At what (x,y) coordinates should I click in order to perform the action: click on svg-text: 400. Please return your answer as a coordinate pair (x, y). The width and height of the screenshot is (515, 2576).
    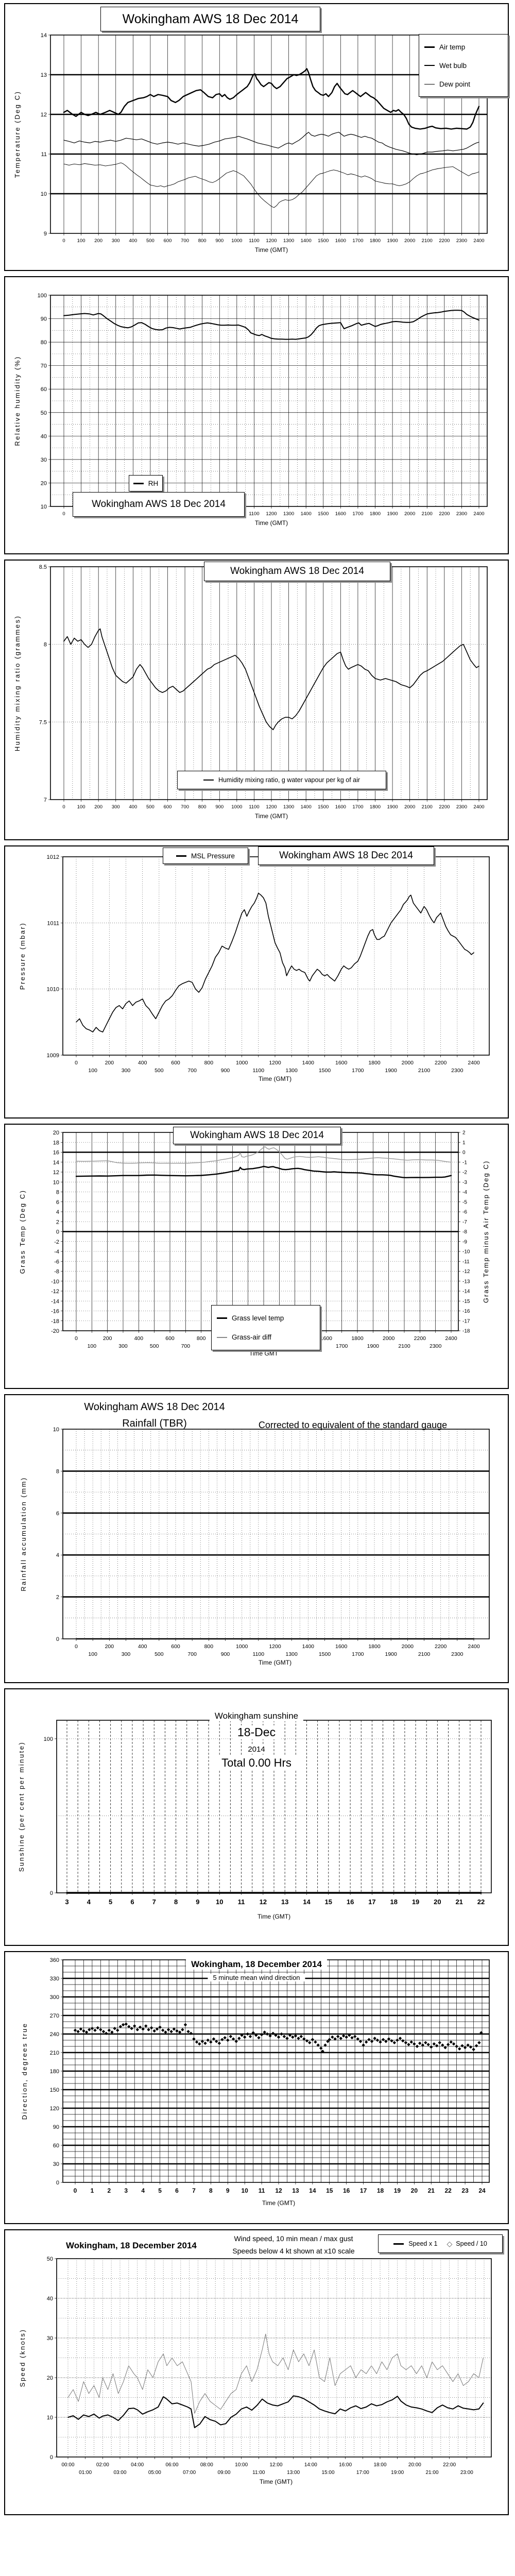
    Looking at the image, I should click on (142, 1063).